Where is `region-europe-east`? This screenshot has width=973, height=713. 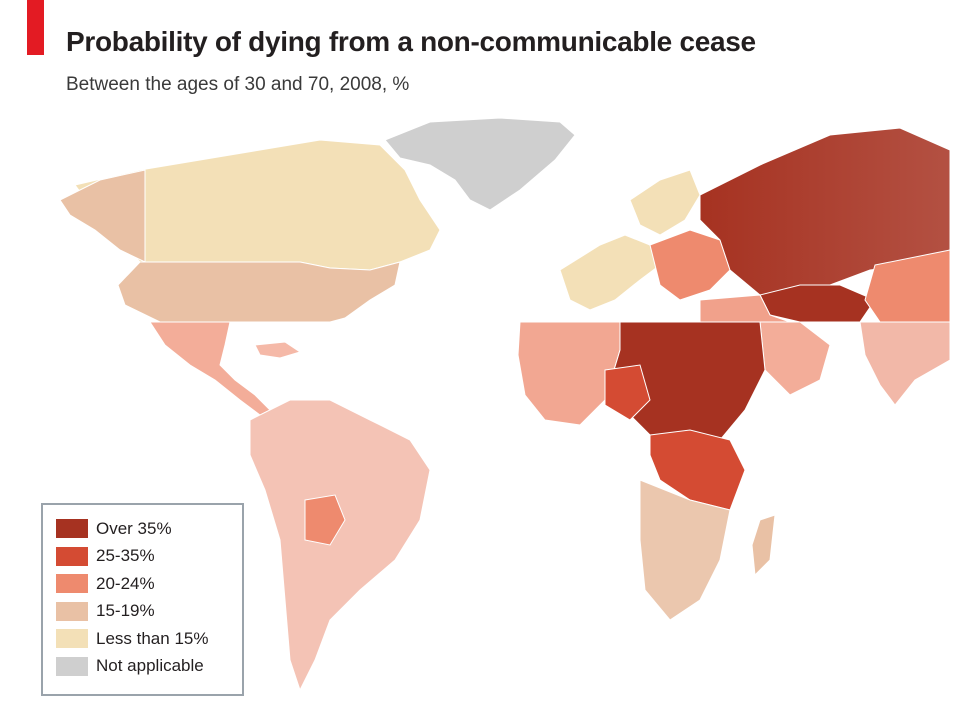 region-europe-east is located at coordinates (690, 265).